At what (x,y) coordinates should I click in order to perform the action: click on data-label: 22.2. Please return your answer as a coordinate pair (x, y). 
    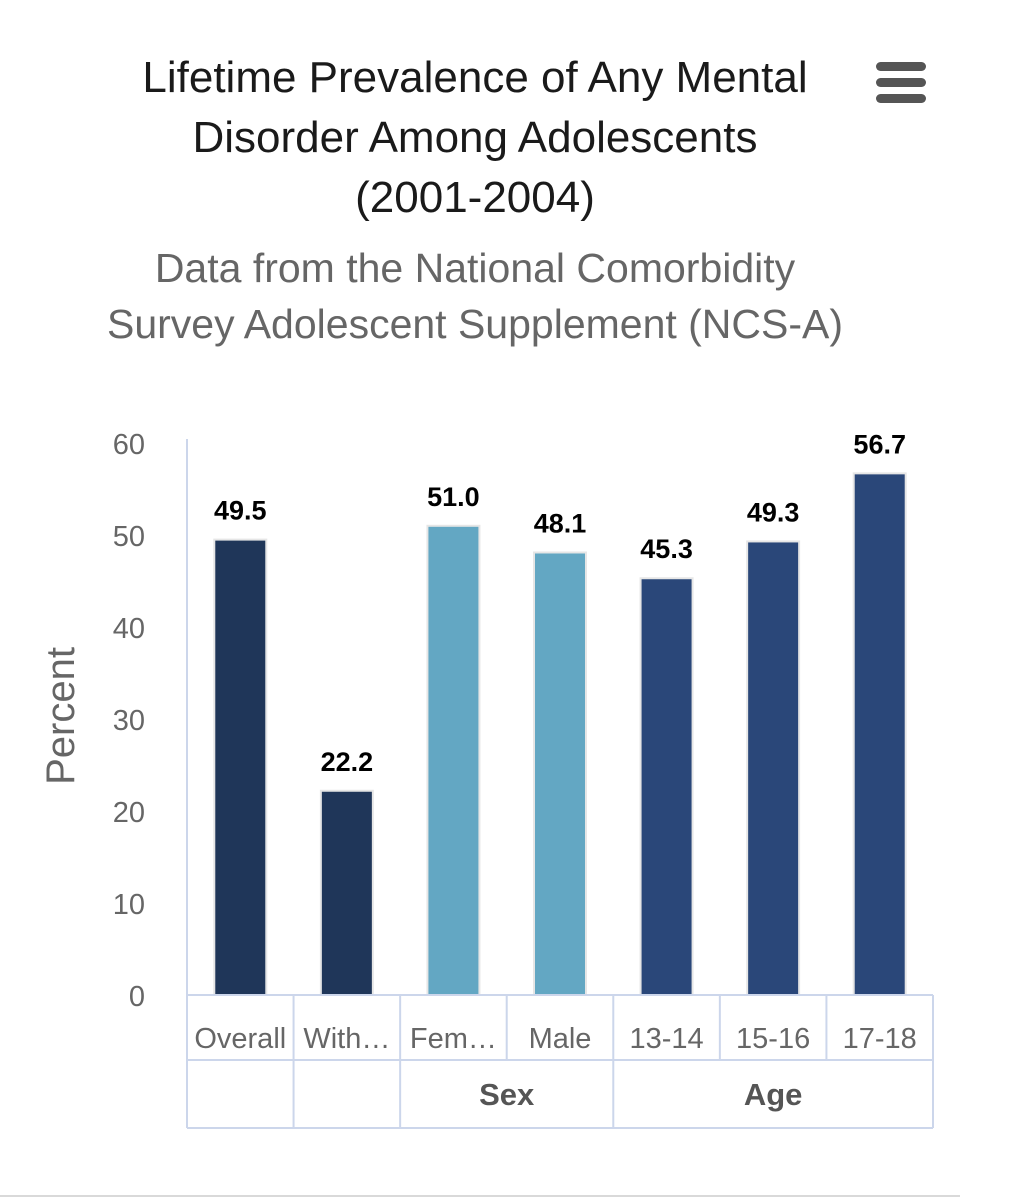
    Looking at the image, I should click on (347, 762).